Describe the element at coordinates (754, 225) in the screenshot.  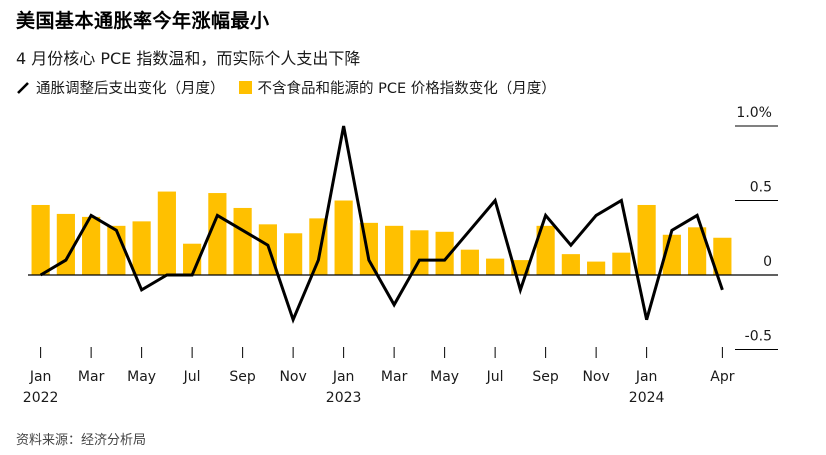
I see `y-axis: 1.0% 0.5 0 -0.5` at that location.